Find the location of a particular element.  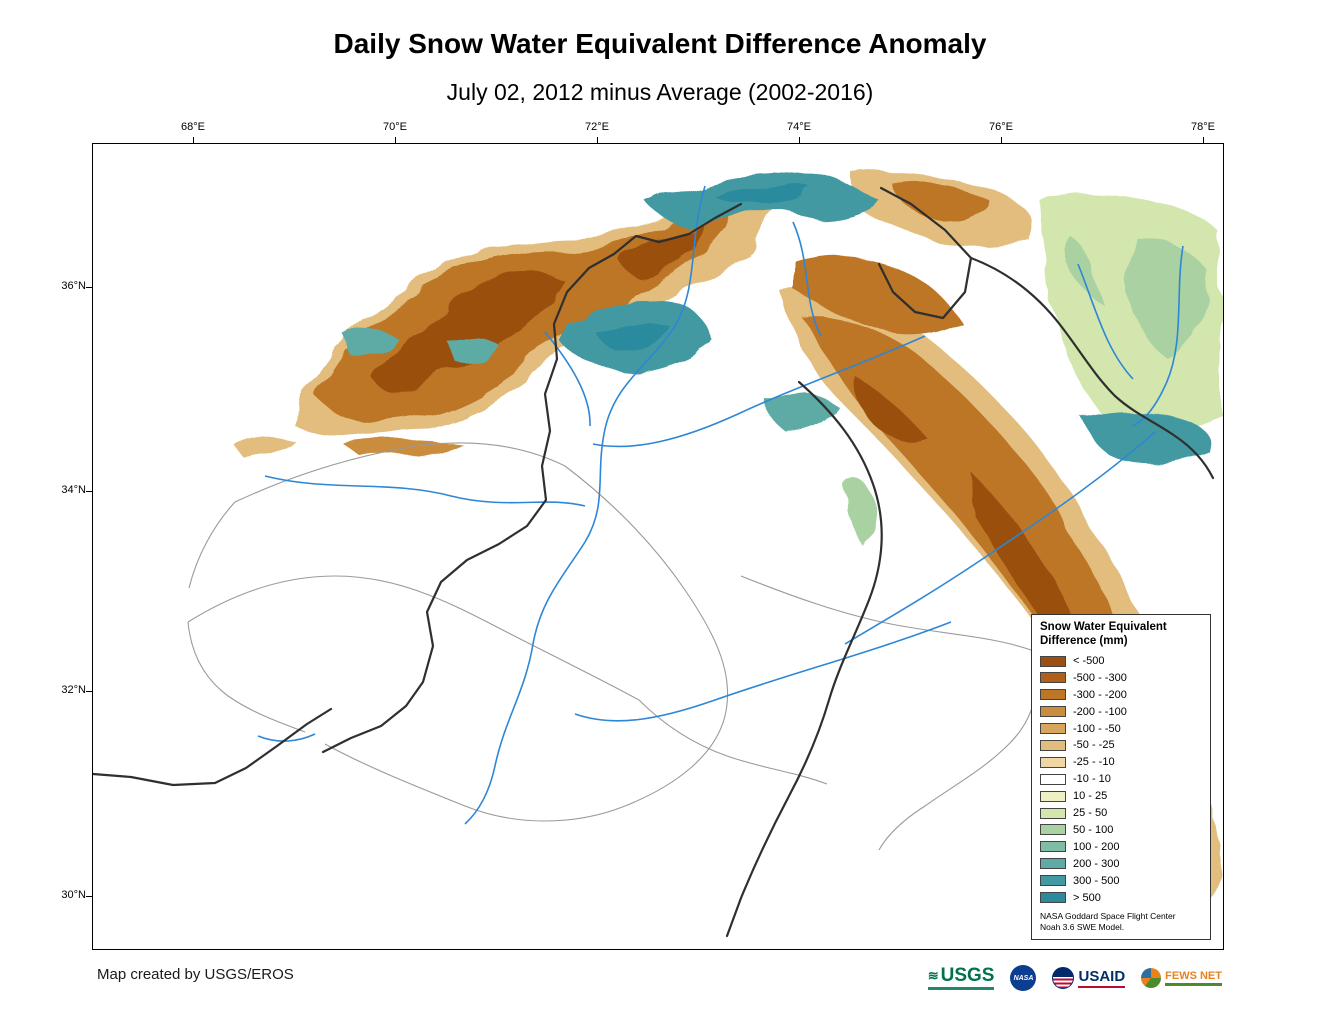

usaid-logo-text: USAID is located at coordinates (1102, 976).